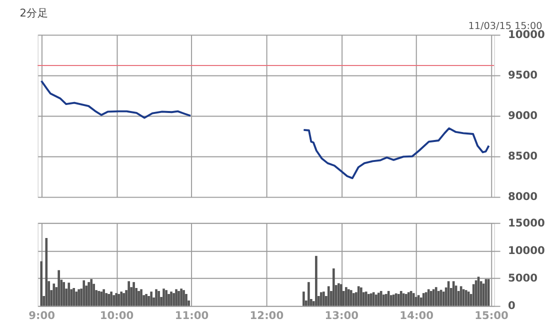  Describe the element at coordinates (191, 315) in the screenshot. I see `x-tick-label: 11:00` at that location.